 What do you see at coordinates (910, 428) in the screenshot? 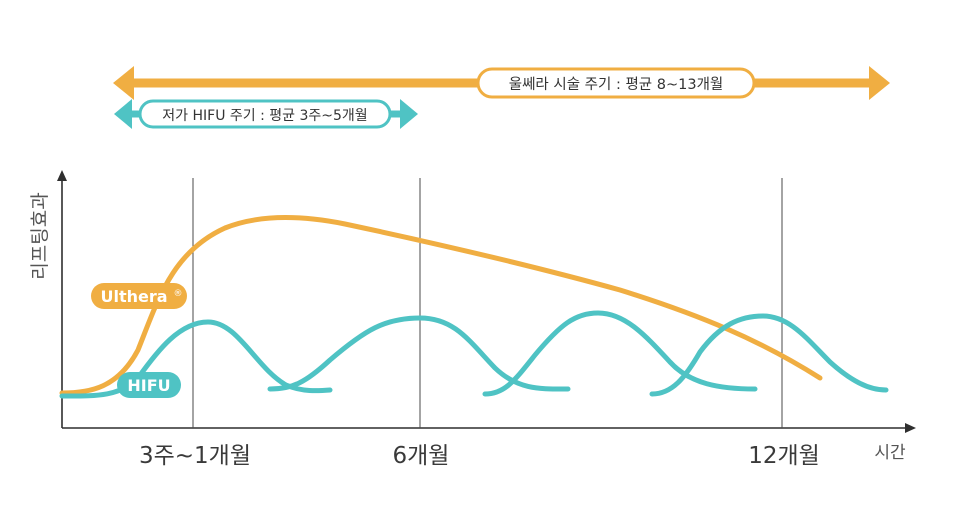
I see `x-axis-arrowhead` at bounding box center [910, 428].